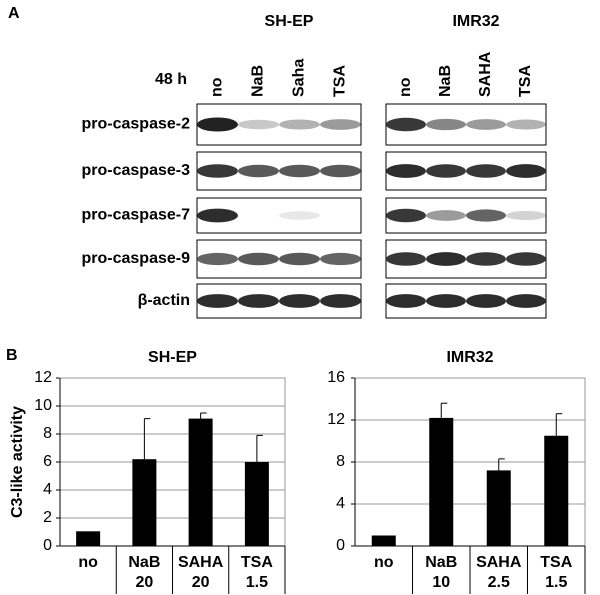  I want to click on panel-label: B, so click(12, 355).